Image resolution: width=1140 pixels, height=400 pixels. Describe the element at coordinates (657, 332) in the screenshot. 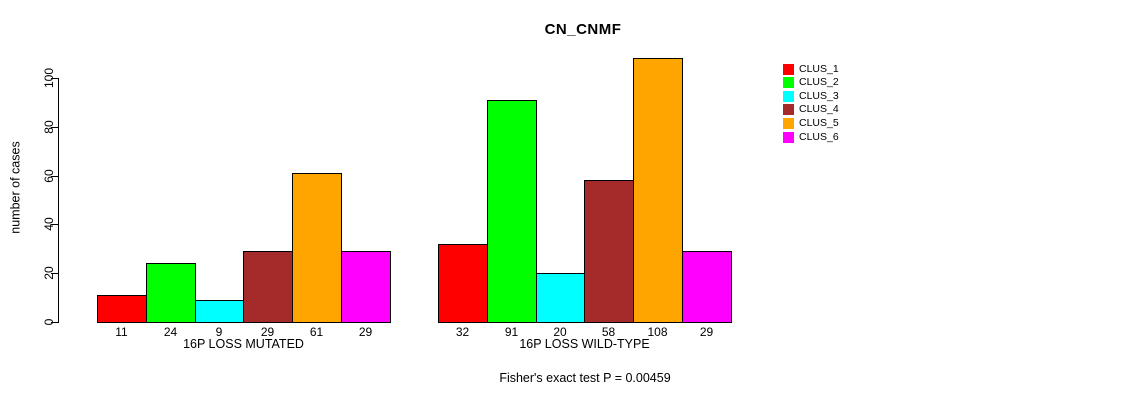

I see `bar-value-label: 108` at that location.